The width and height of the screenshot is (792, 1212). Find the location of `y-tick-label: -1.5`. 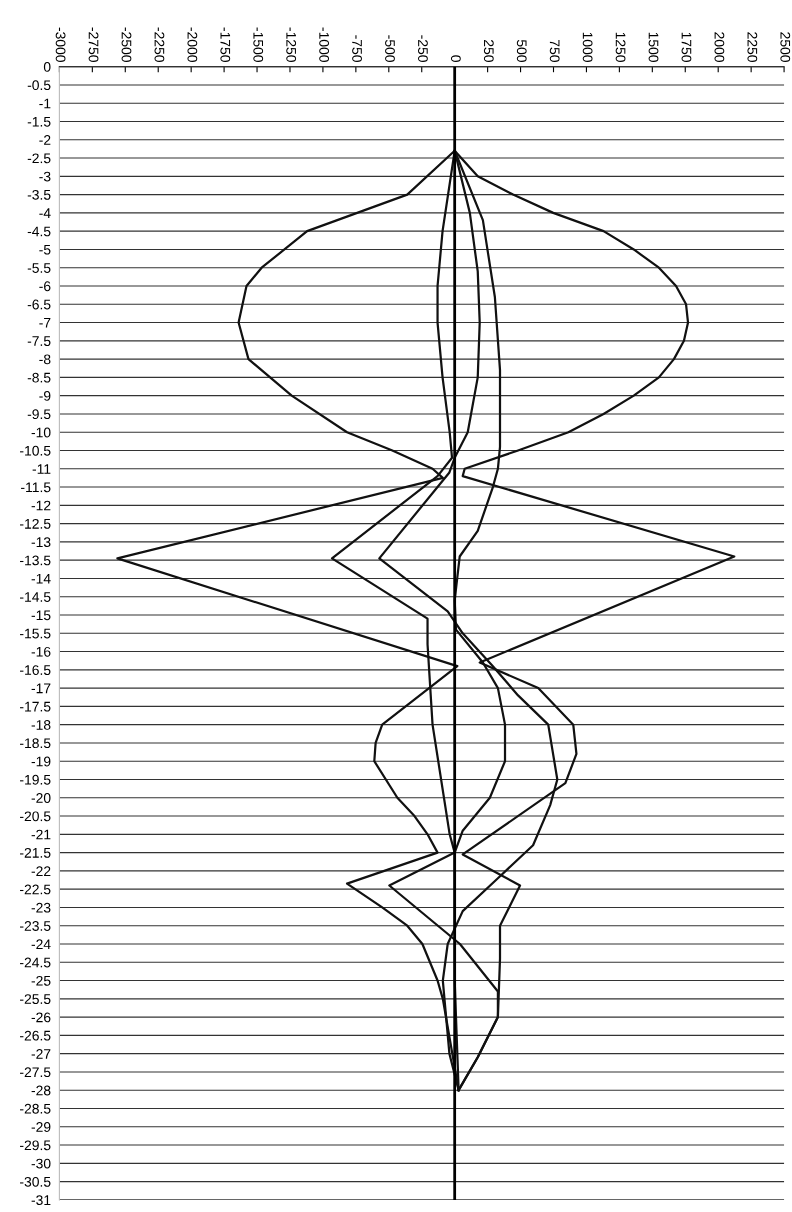

y-tick-label: -1.5 is located at coordinates (39, 121).